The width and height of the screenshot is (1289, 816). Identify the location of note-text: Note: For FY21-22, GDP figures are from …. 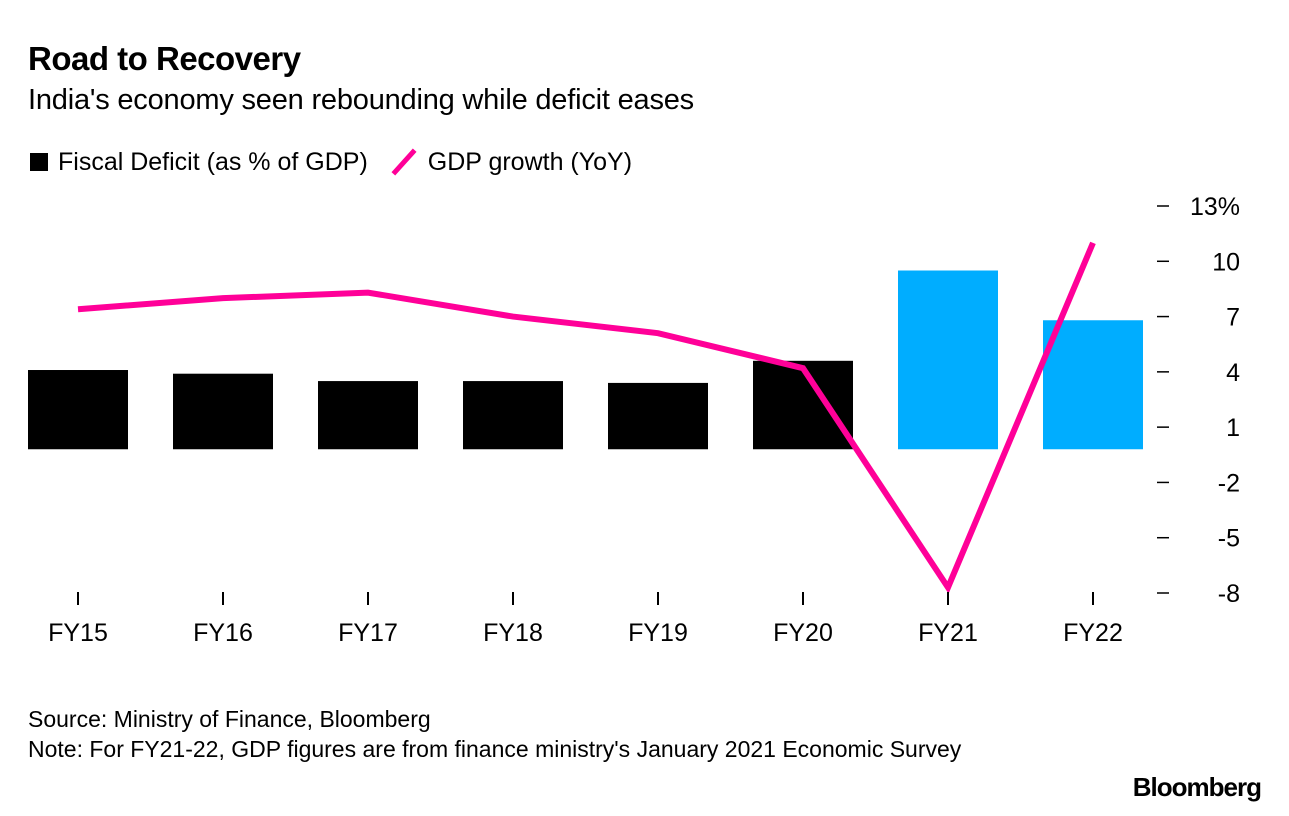
(495, 749).